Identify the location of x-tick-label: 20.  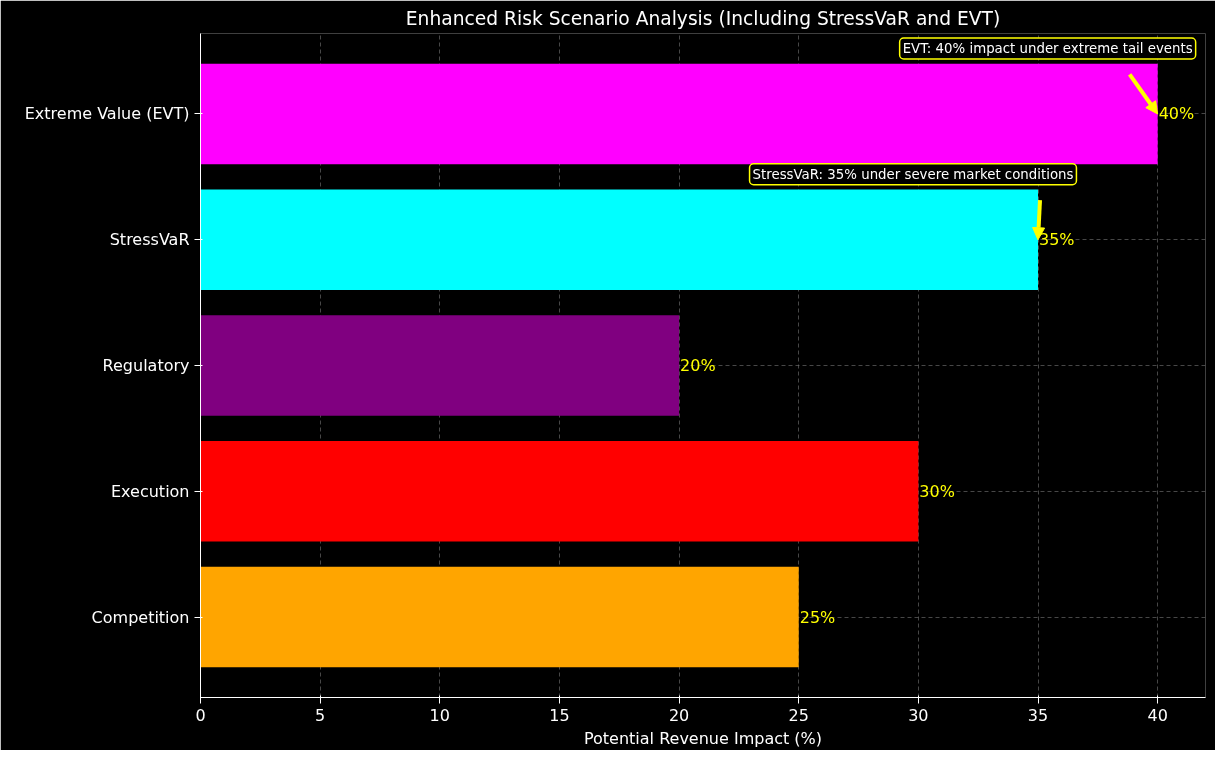
(679, 715).